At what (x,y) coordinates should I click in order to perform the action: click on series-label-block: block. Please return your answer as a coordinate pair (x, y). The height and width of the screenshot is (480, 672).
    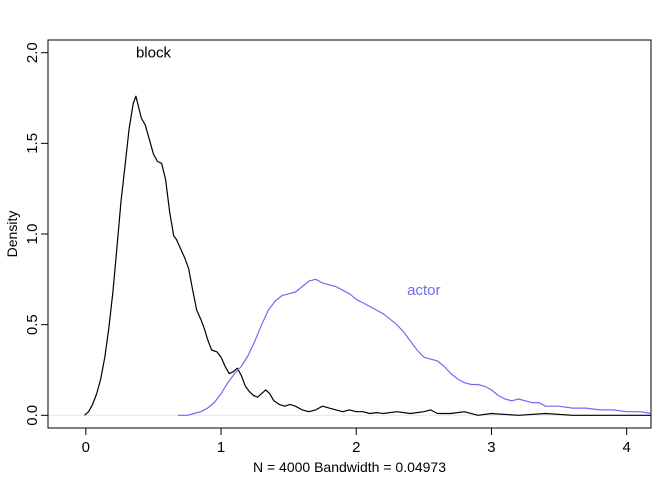
    Looking at the image, I should click on (154, 53).